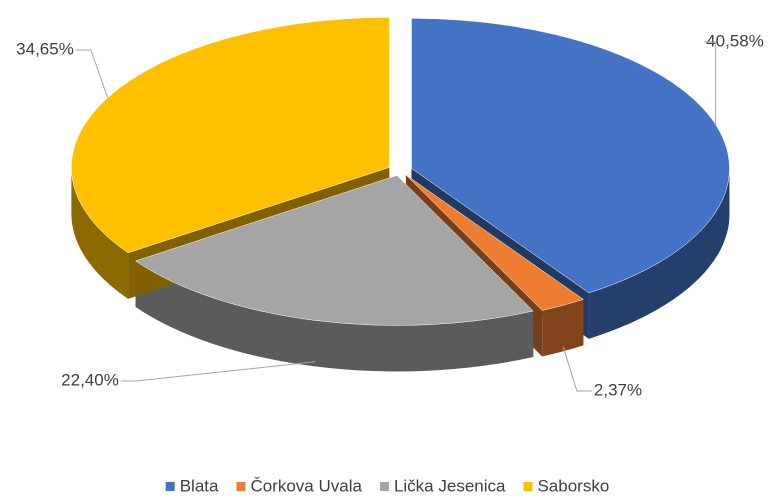 The width and height of the screenshot is (775, 498). I want to click on slice, so click(494, 242).